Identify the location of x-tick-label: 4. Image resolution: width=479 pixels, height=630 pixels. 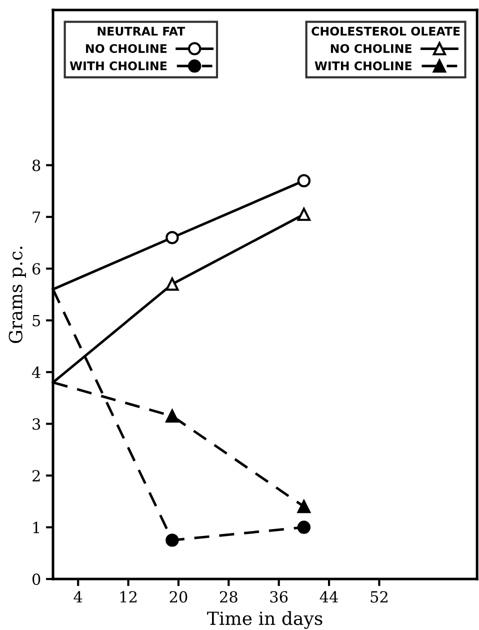
(78, 596).